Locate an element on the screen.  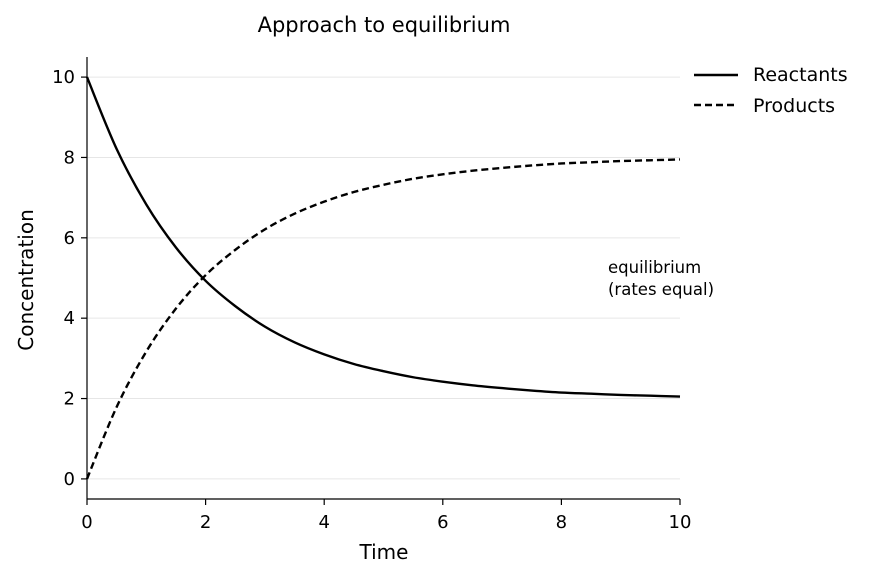
y-tick-label-10: 10 is located at coordinates (63, 77).